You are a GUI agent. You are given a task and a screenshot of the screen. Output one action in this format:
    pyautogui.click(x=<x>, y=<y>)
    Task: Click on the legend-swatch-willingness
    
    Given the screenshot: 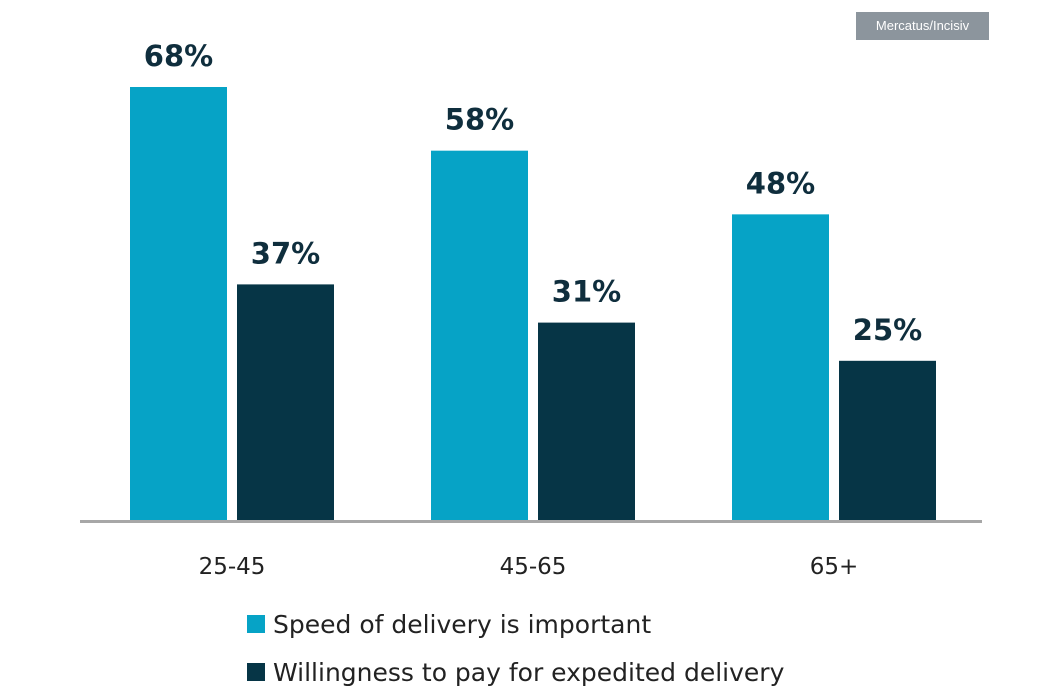 What is the action you would take?
    pyautogui.click(x=256, y=672)
    